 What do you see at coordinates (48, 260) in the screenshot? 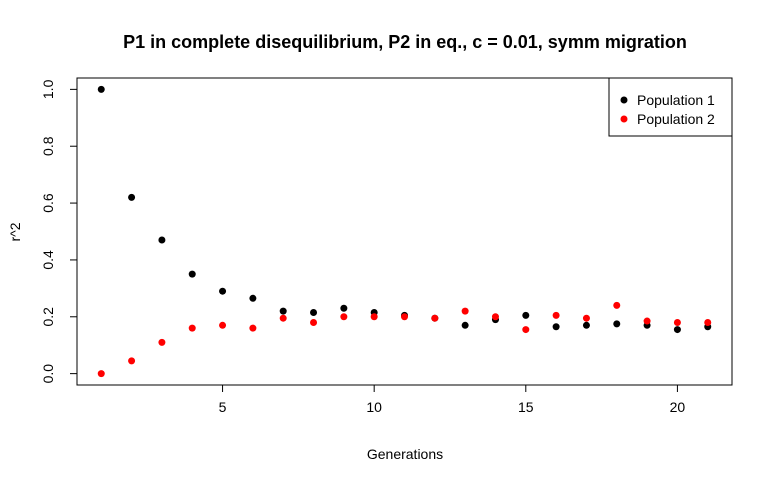
I see `y-tick-label: 0.4` at bounding box center [48, 260].